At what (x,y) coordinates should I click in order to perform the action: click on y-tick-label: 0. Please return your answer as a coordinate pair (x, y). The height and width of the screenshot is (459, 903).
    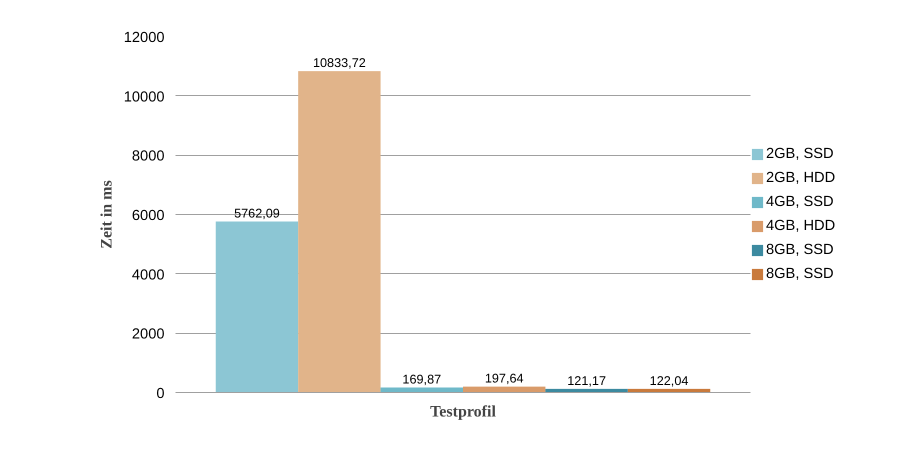
    Looking at the image, I should click on (160, 394).